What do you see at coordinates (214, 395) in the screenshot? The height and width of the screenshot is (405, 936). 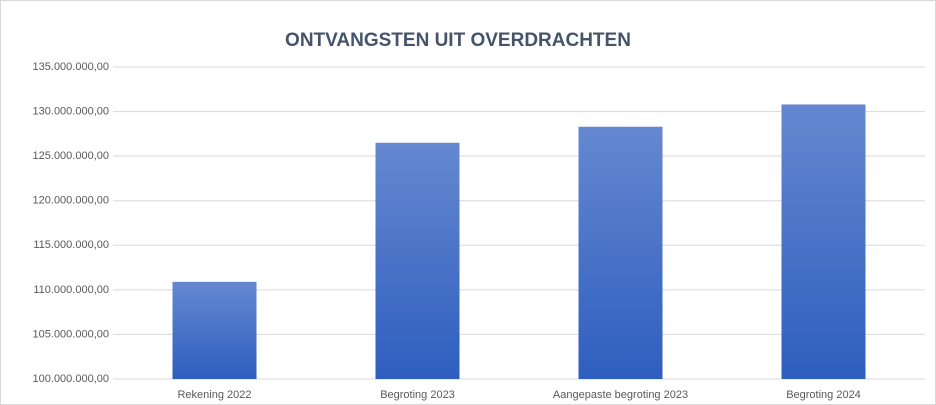 I see `x-tick-label: Rekening 2022` at bounding box center [214, 395].